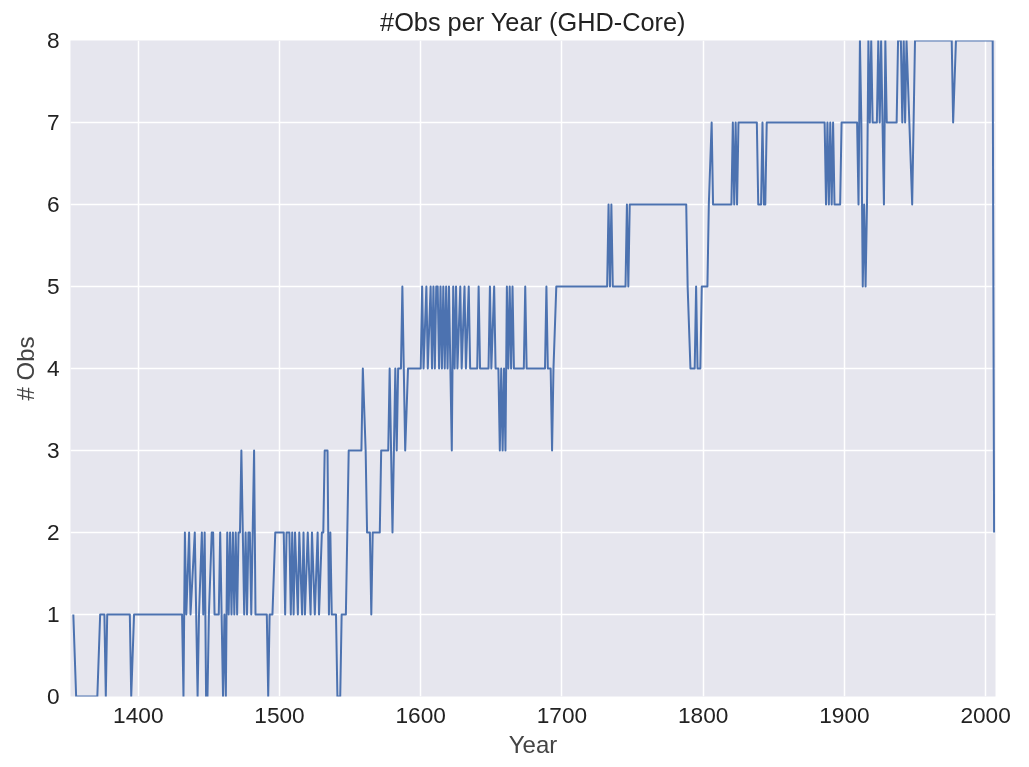  I want to click on y-tick-label: 3, so click(53, 450).